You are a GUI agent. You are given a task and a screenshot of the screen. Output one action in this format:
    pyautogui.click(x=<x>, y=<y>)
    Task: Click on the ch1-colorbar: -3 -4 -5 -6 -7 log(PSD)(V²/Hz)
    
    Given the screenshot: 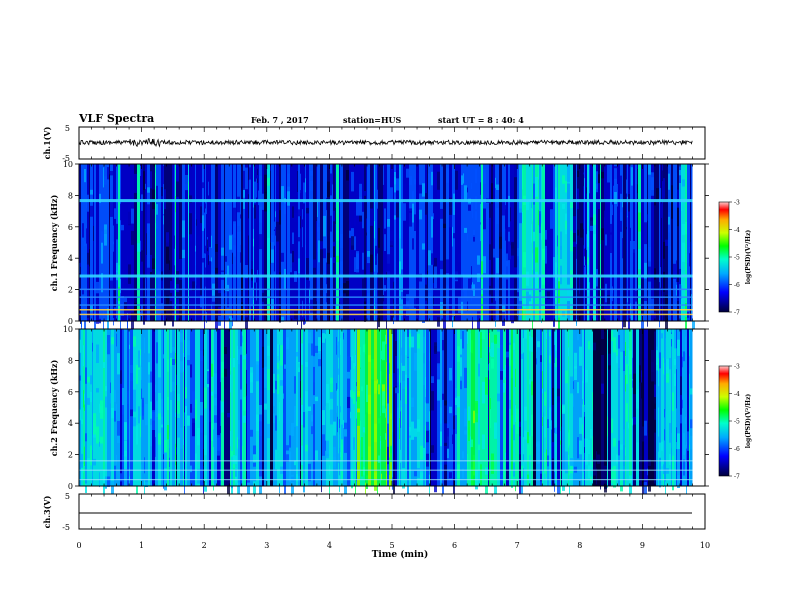 What is the action you would take?
    pyautogui.click(x=735, y=258)
    